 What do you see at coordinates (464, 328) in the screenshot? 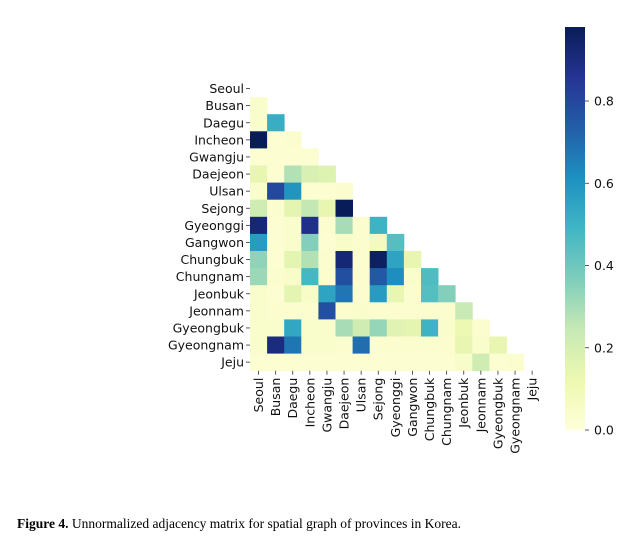
I see `heatmap-cell-gyeongbuk-jeonbuk` at bounding box center [464, 328].